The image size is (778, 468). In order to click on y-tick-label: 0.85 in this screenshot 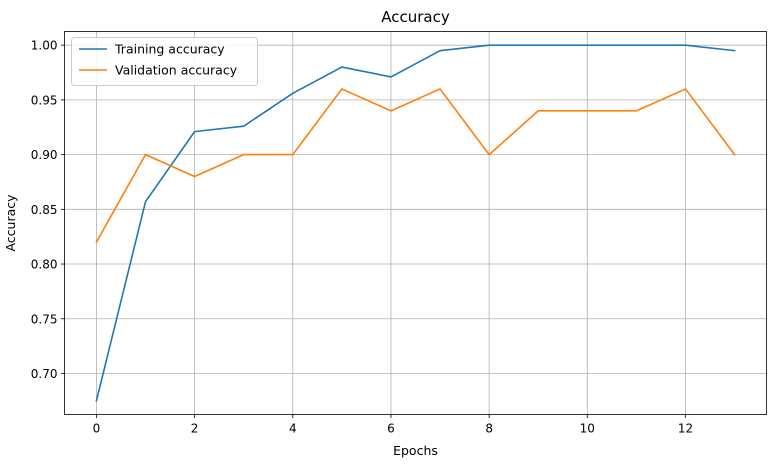, I will do `click(44, 210)`.